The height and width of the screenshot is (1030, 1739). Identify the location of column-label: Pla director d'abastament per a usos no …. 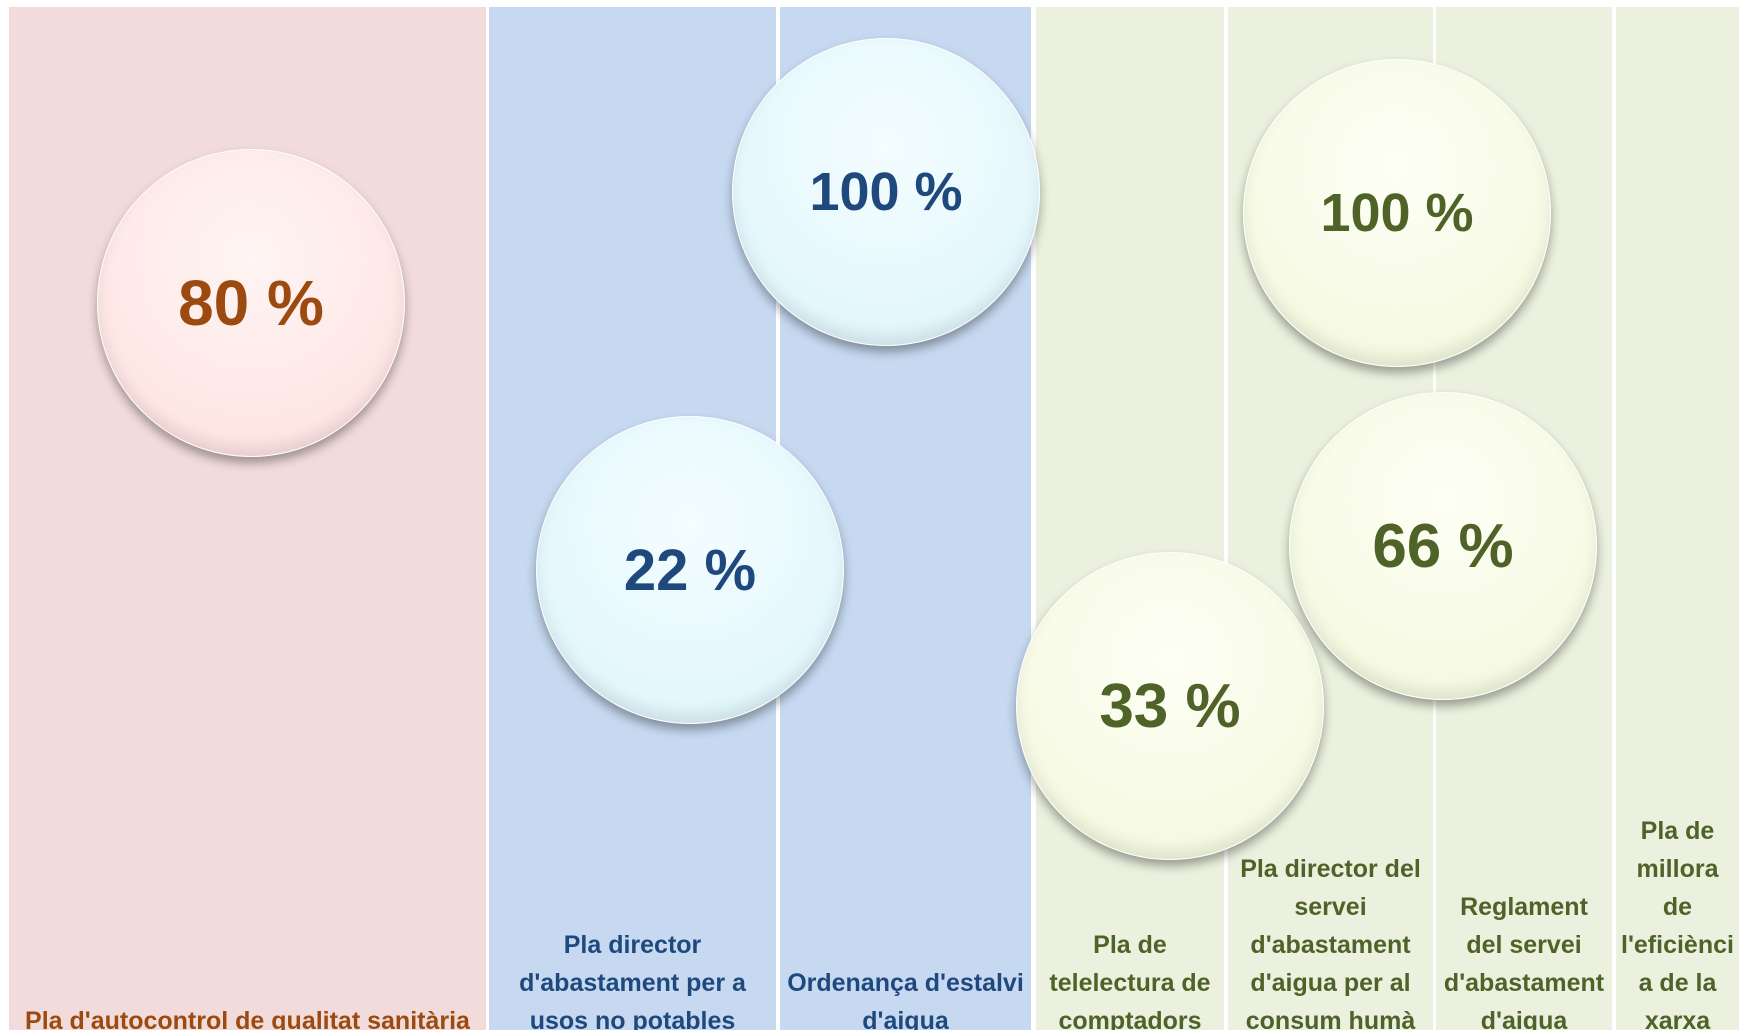
(632, 980).